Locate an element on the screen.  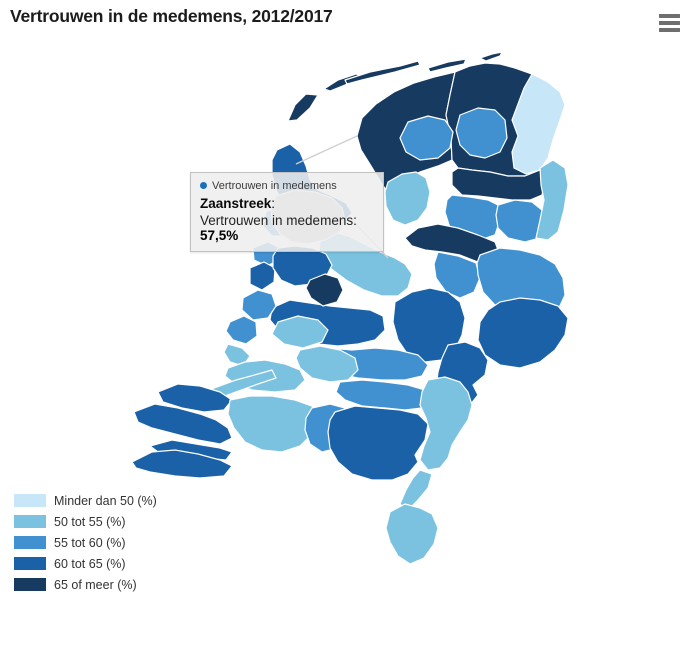
legend-item: Minder dan 50 (%) is located at coordinates (85, 500).